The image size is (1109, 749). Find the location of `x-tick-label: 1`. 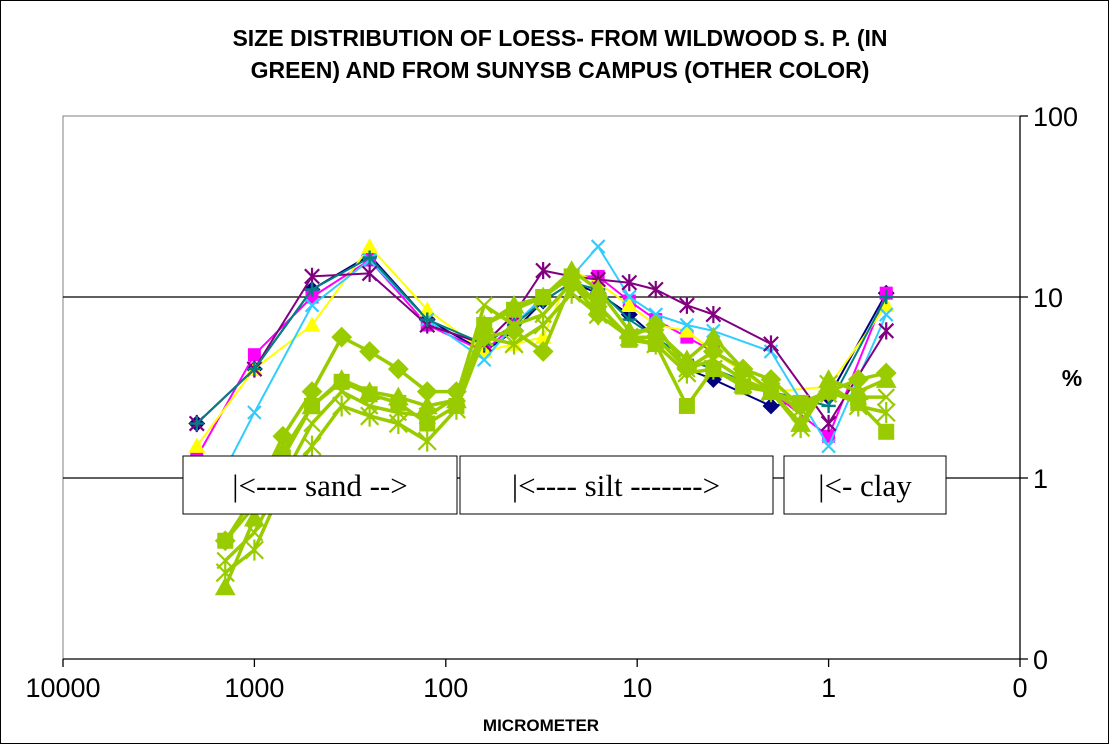

x-tick-label: 1 is located at coordinates (828, 688).